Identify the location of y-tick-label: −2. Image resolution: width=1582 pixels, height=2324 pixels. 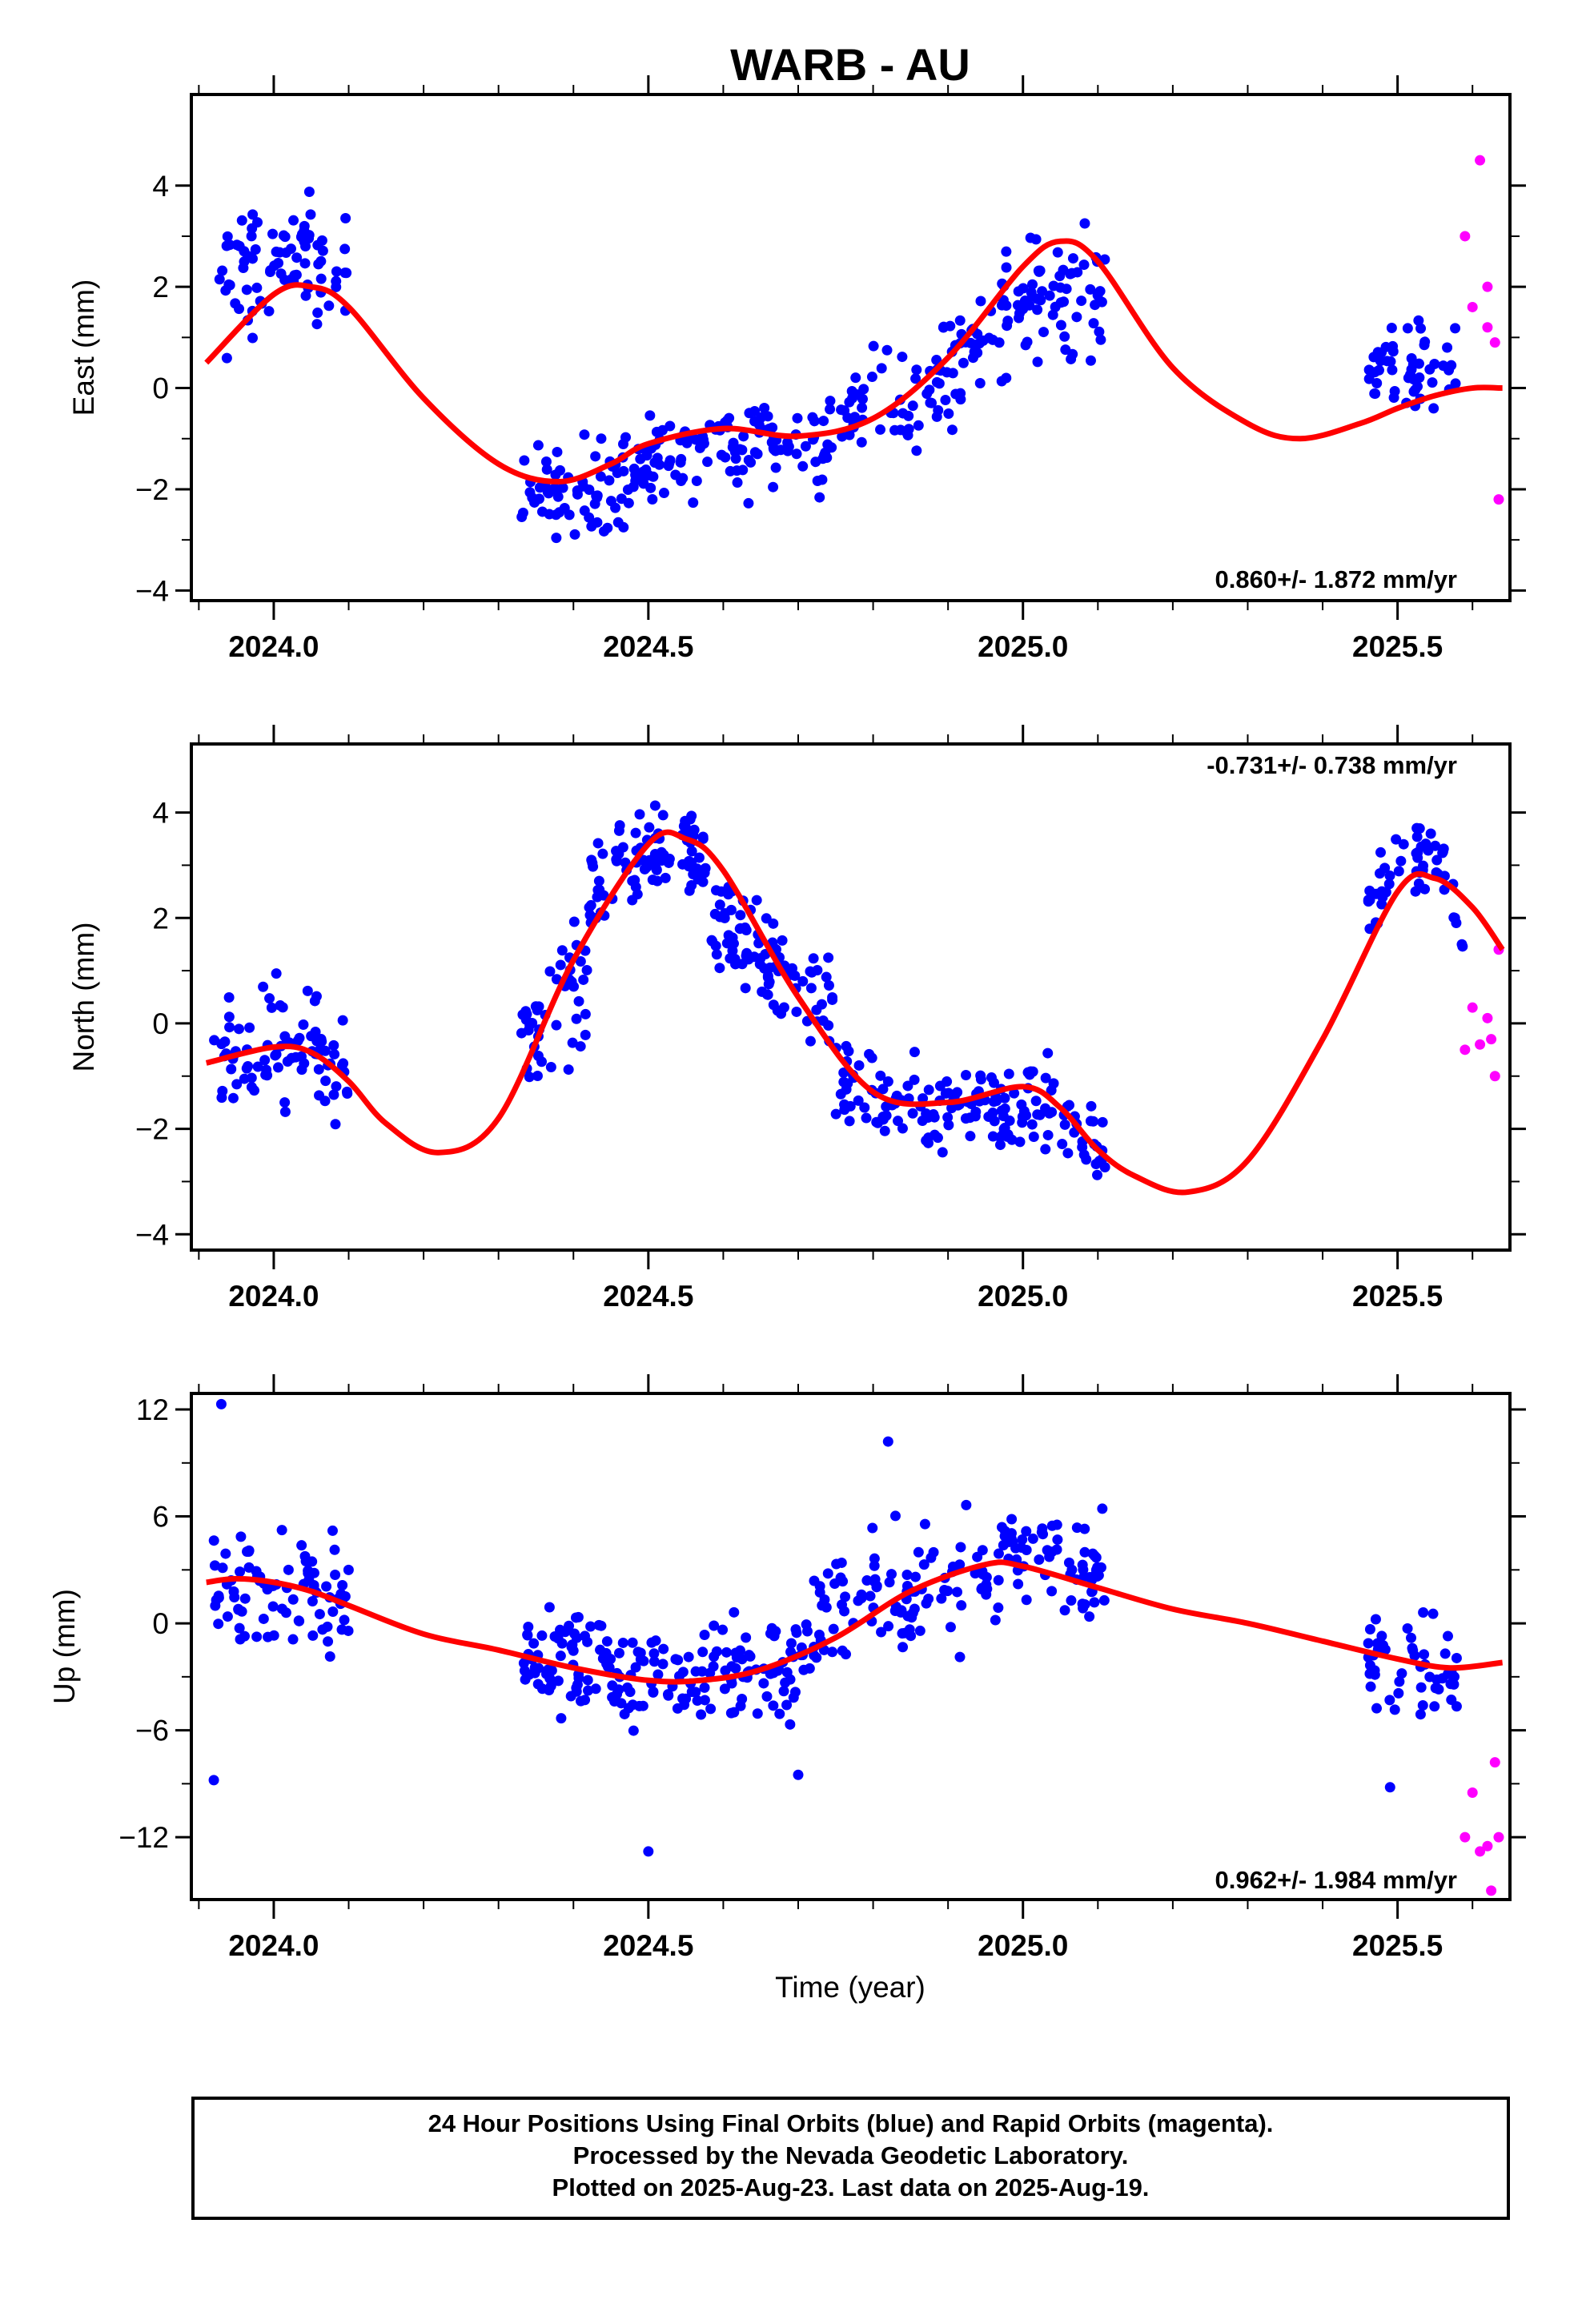
(152, 490).